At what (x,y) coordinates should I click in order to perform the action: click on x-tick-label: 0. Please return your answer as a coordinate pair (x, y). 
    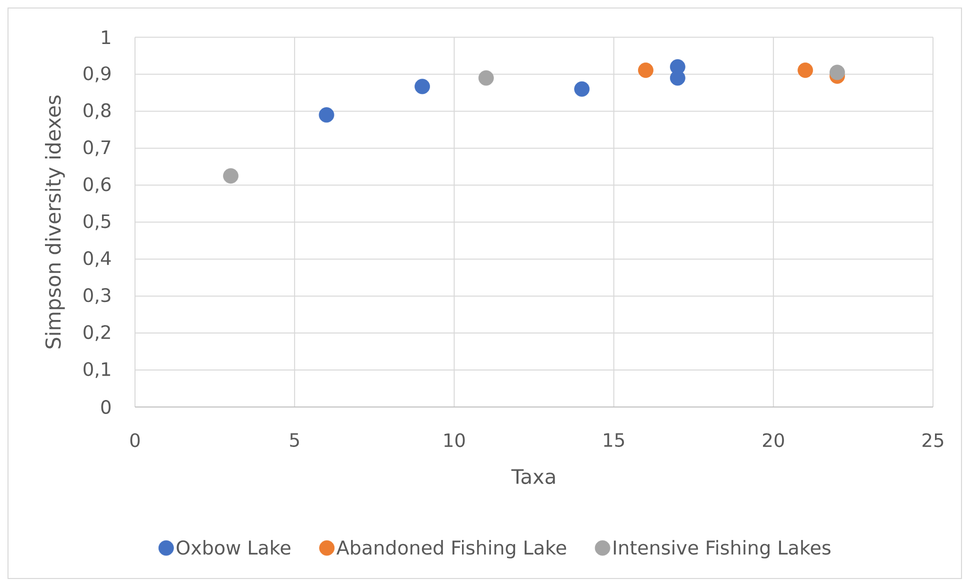
    Looking at the image, I should click on (135, 440).